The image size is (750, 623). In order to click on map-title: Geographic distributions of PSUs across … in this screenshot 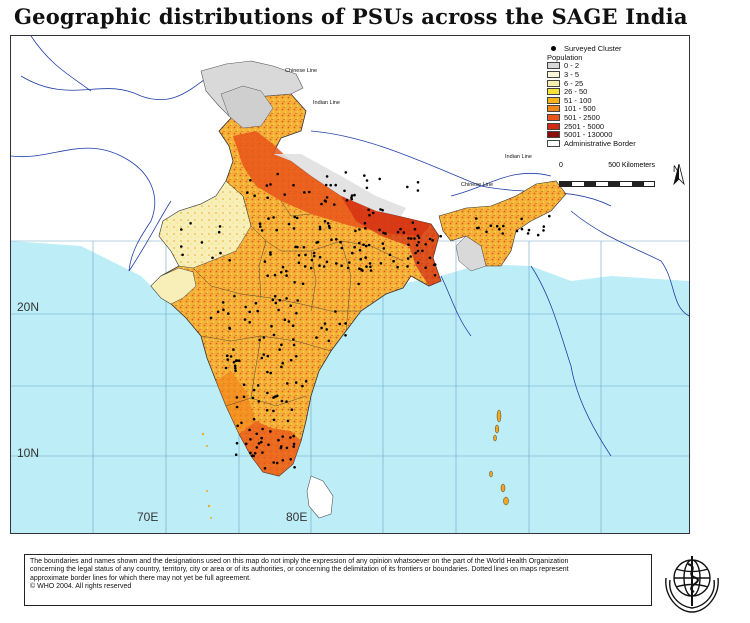, I will do `click(351, 16)`.